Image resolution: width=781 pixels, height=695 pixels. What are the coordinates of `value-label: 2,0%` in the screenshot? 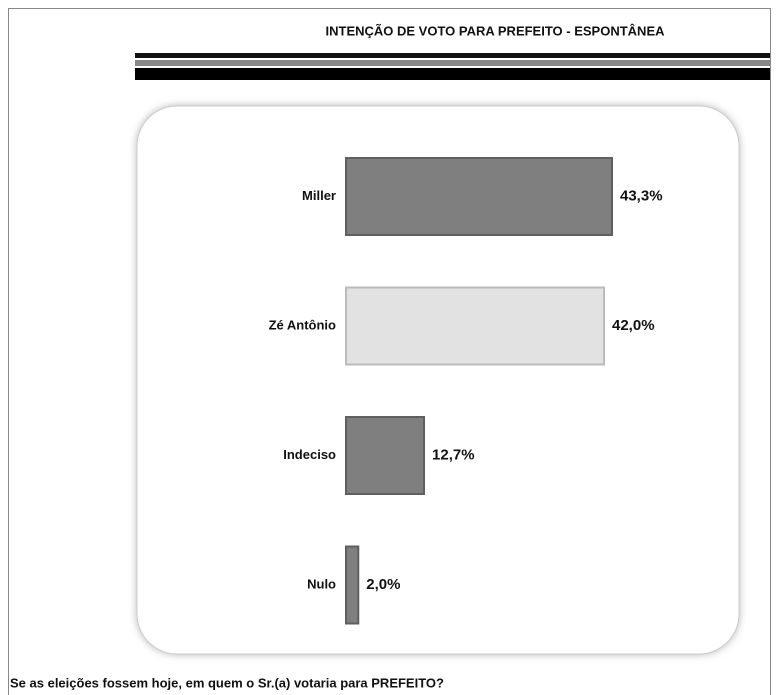 It's located at (383, 584).